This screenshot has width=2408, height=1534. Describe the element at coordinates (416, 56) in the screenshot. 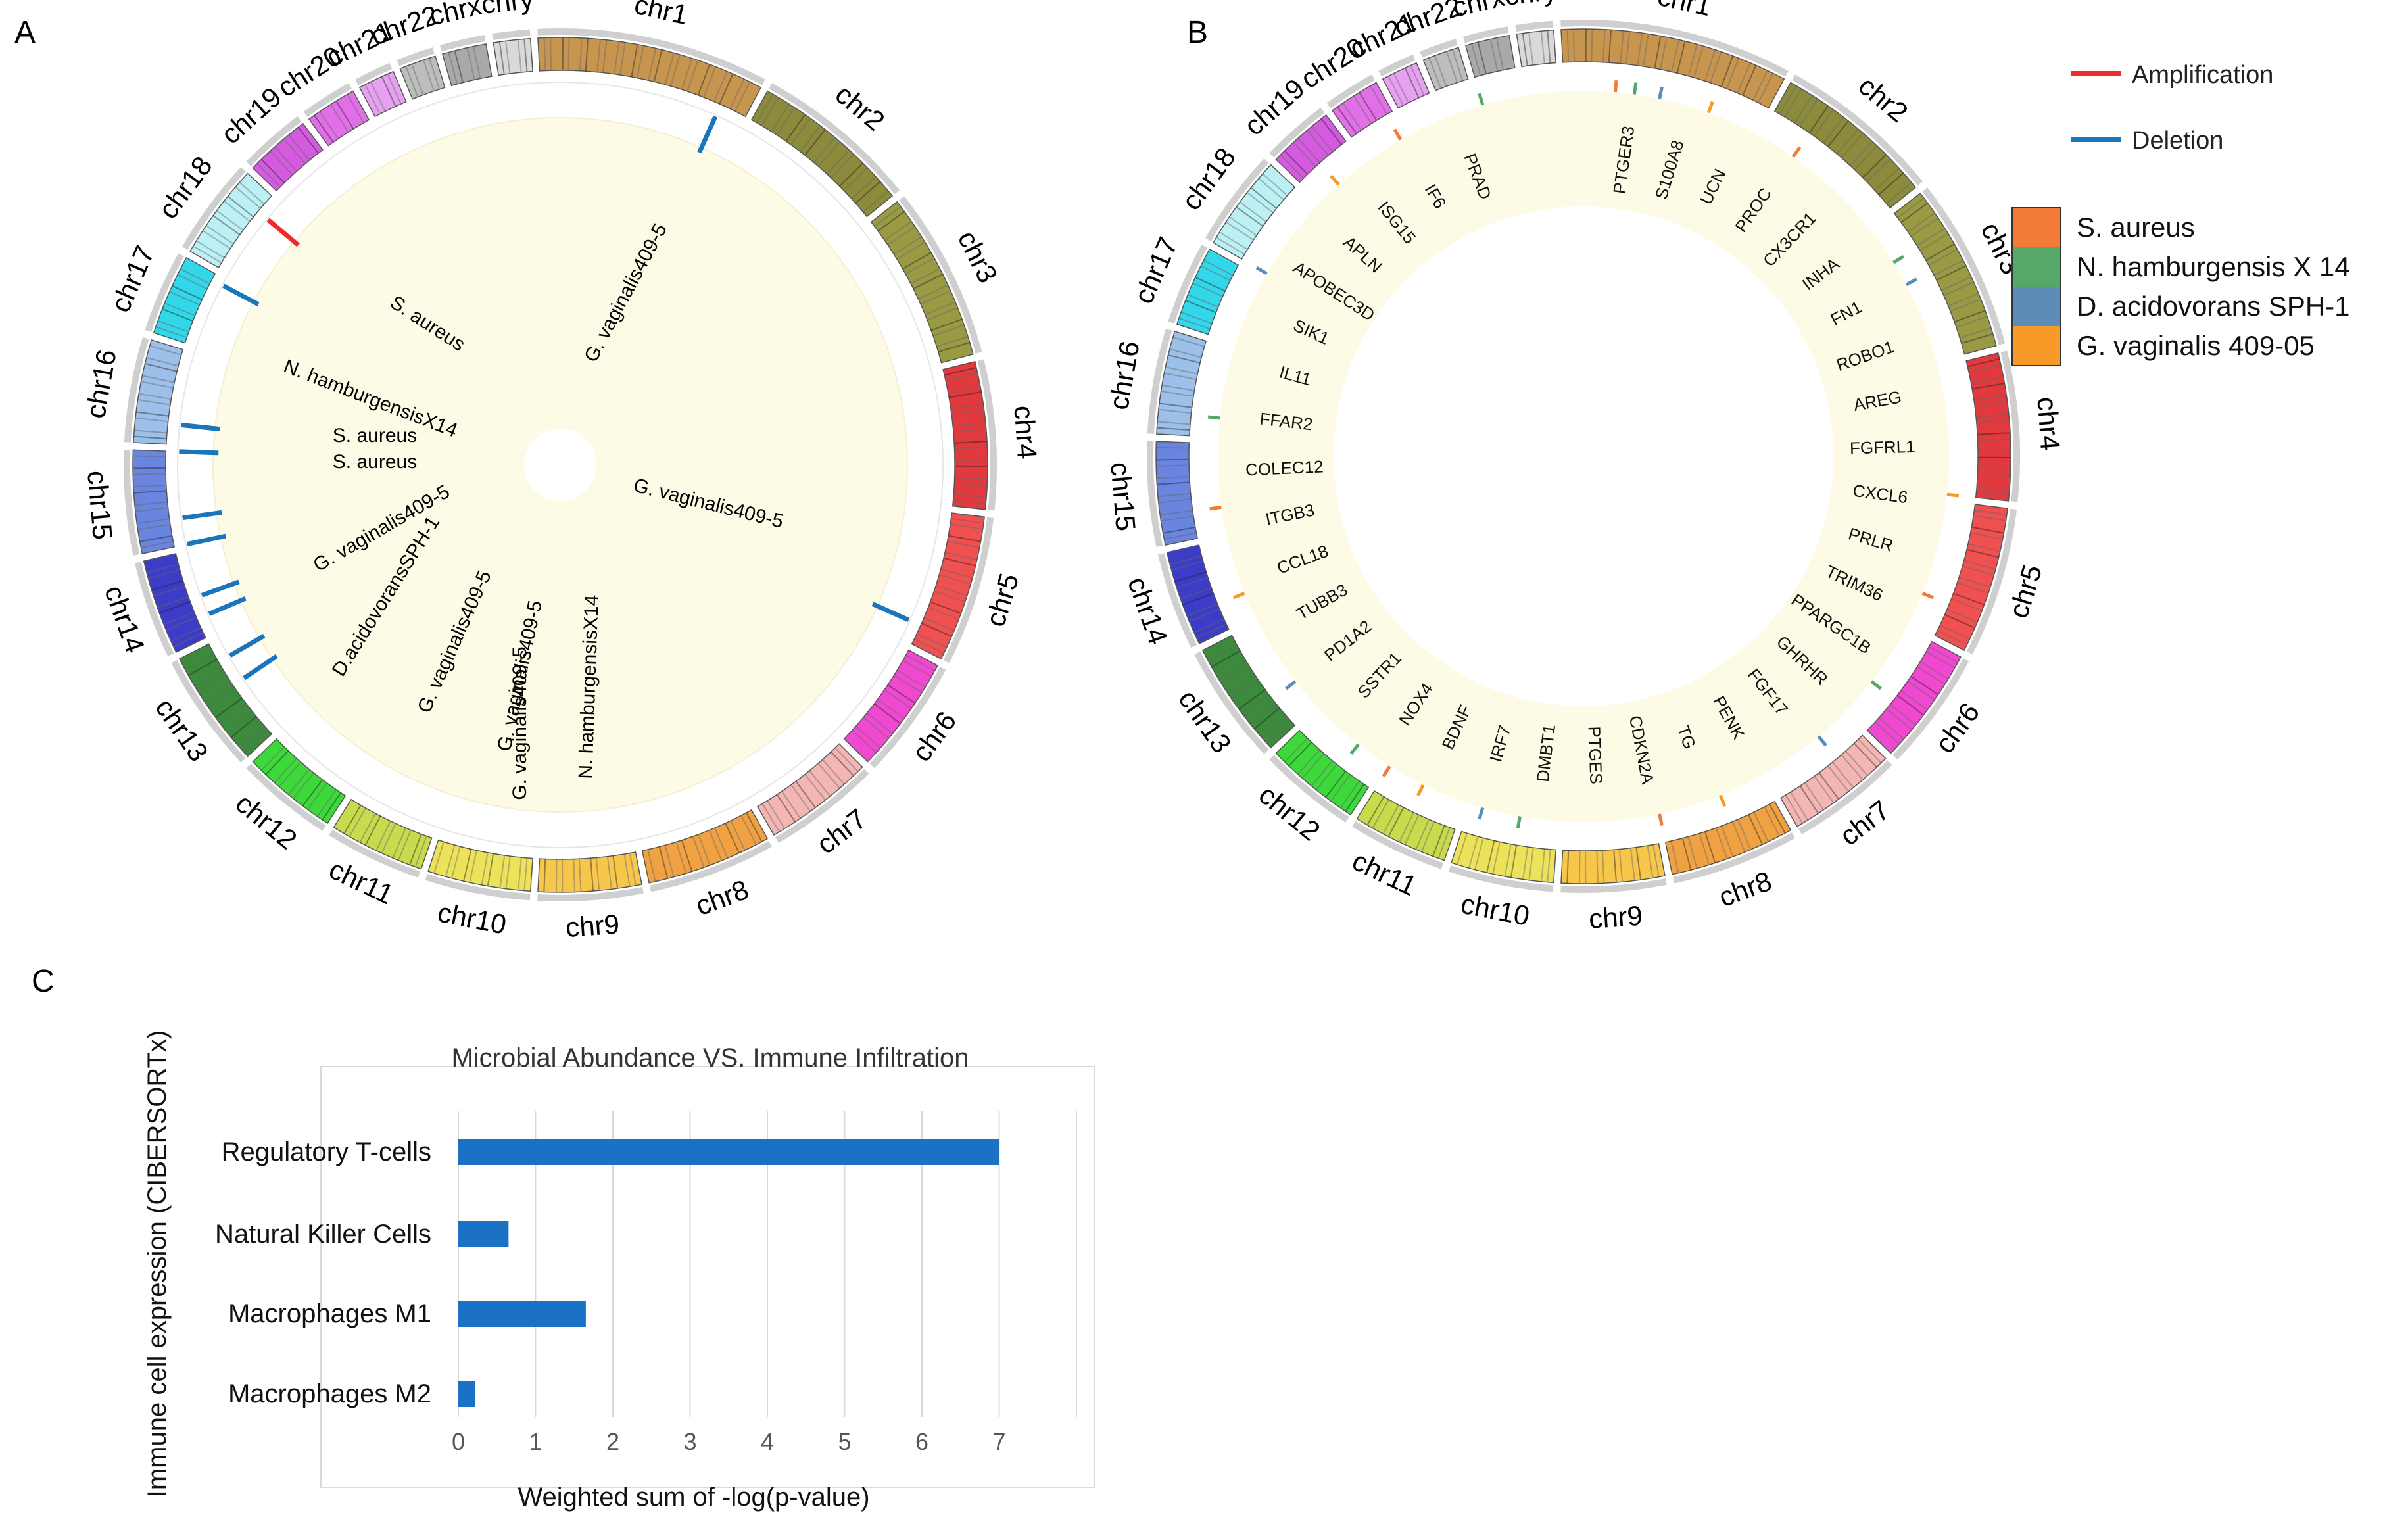

I see `chromosome-scale-chr22` at that location.